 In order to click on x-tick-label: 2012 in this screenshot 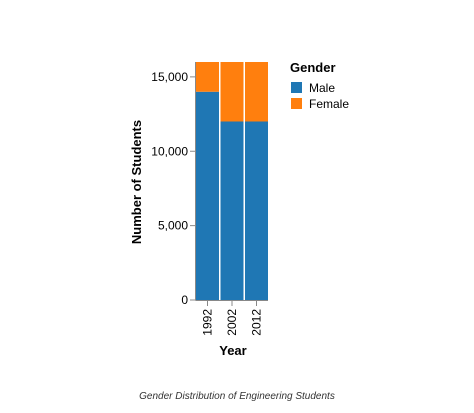, I will do `click(257, 322)`.